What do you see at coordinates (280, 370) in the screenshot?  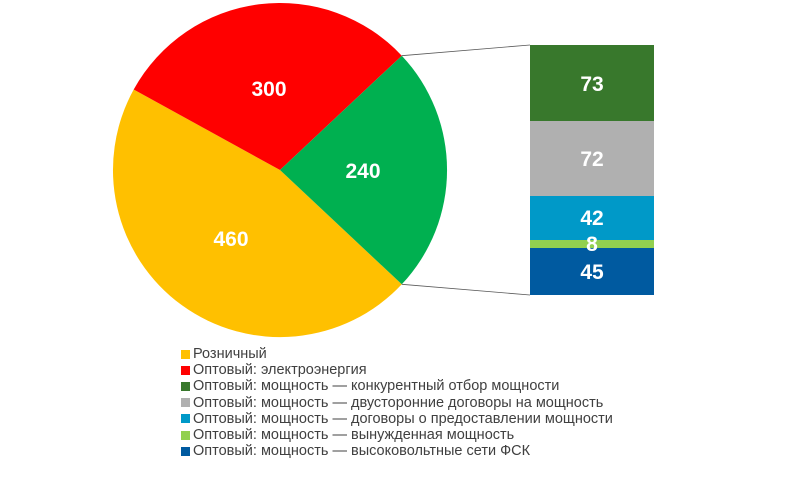 I see `legend-label: Оптовый: электроэнергия` at bounding box center [280, 370].